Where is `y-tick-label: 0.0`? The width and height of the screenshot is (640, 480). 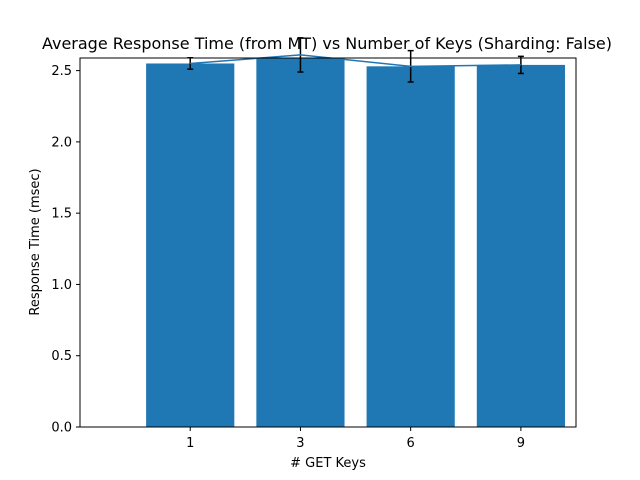
y-tick-label: 0.0 is located at coordinates (61, 428).